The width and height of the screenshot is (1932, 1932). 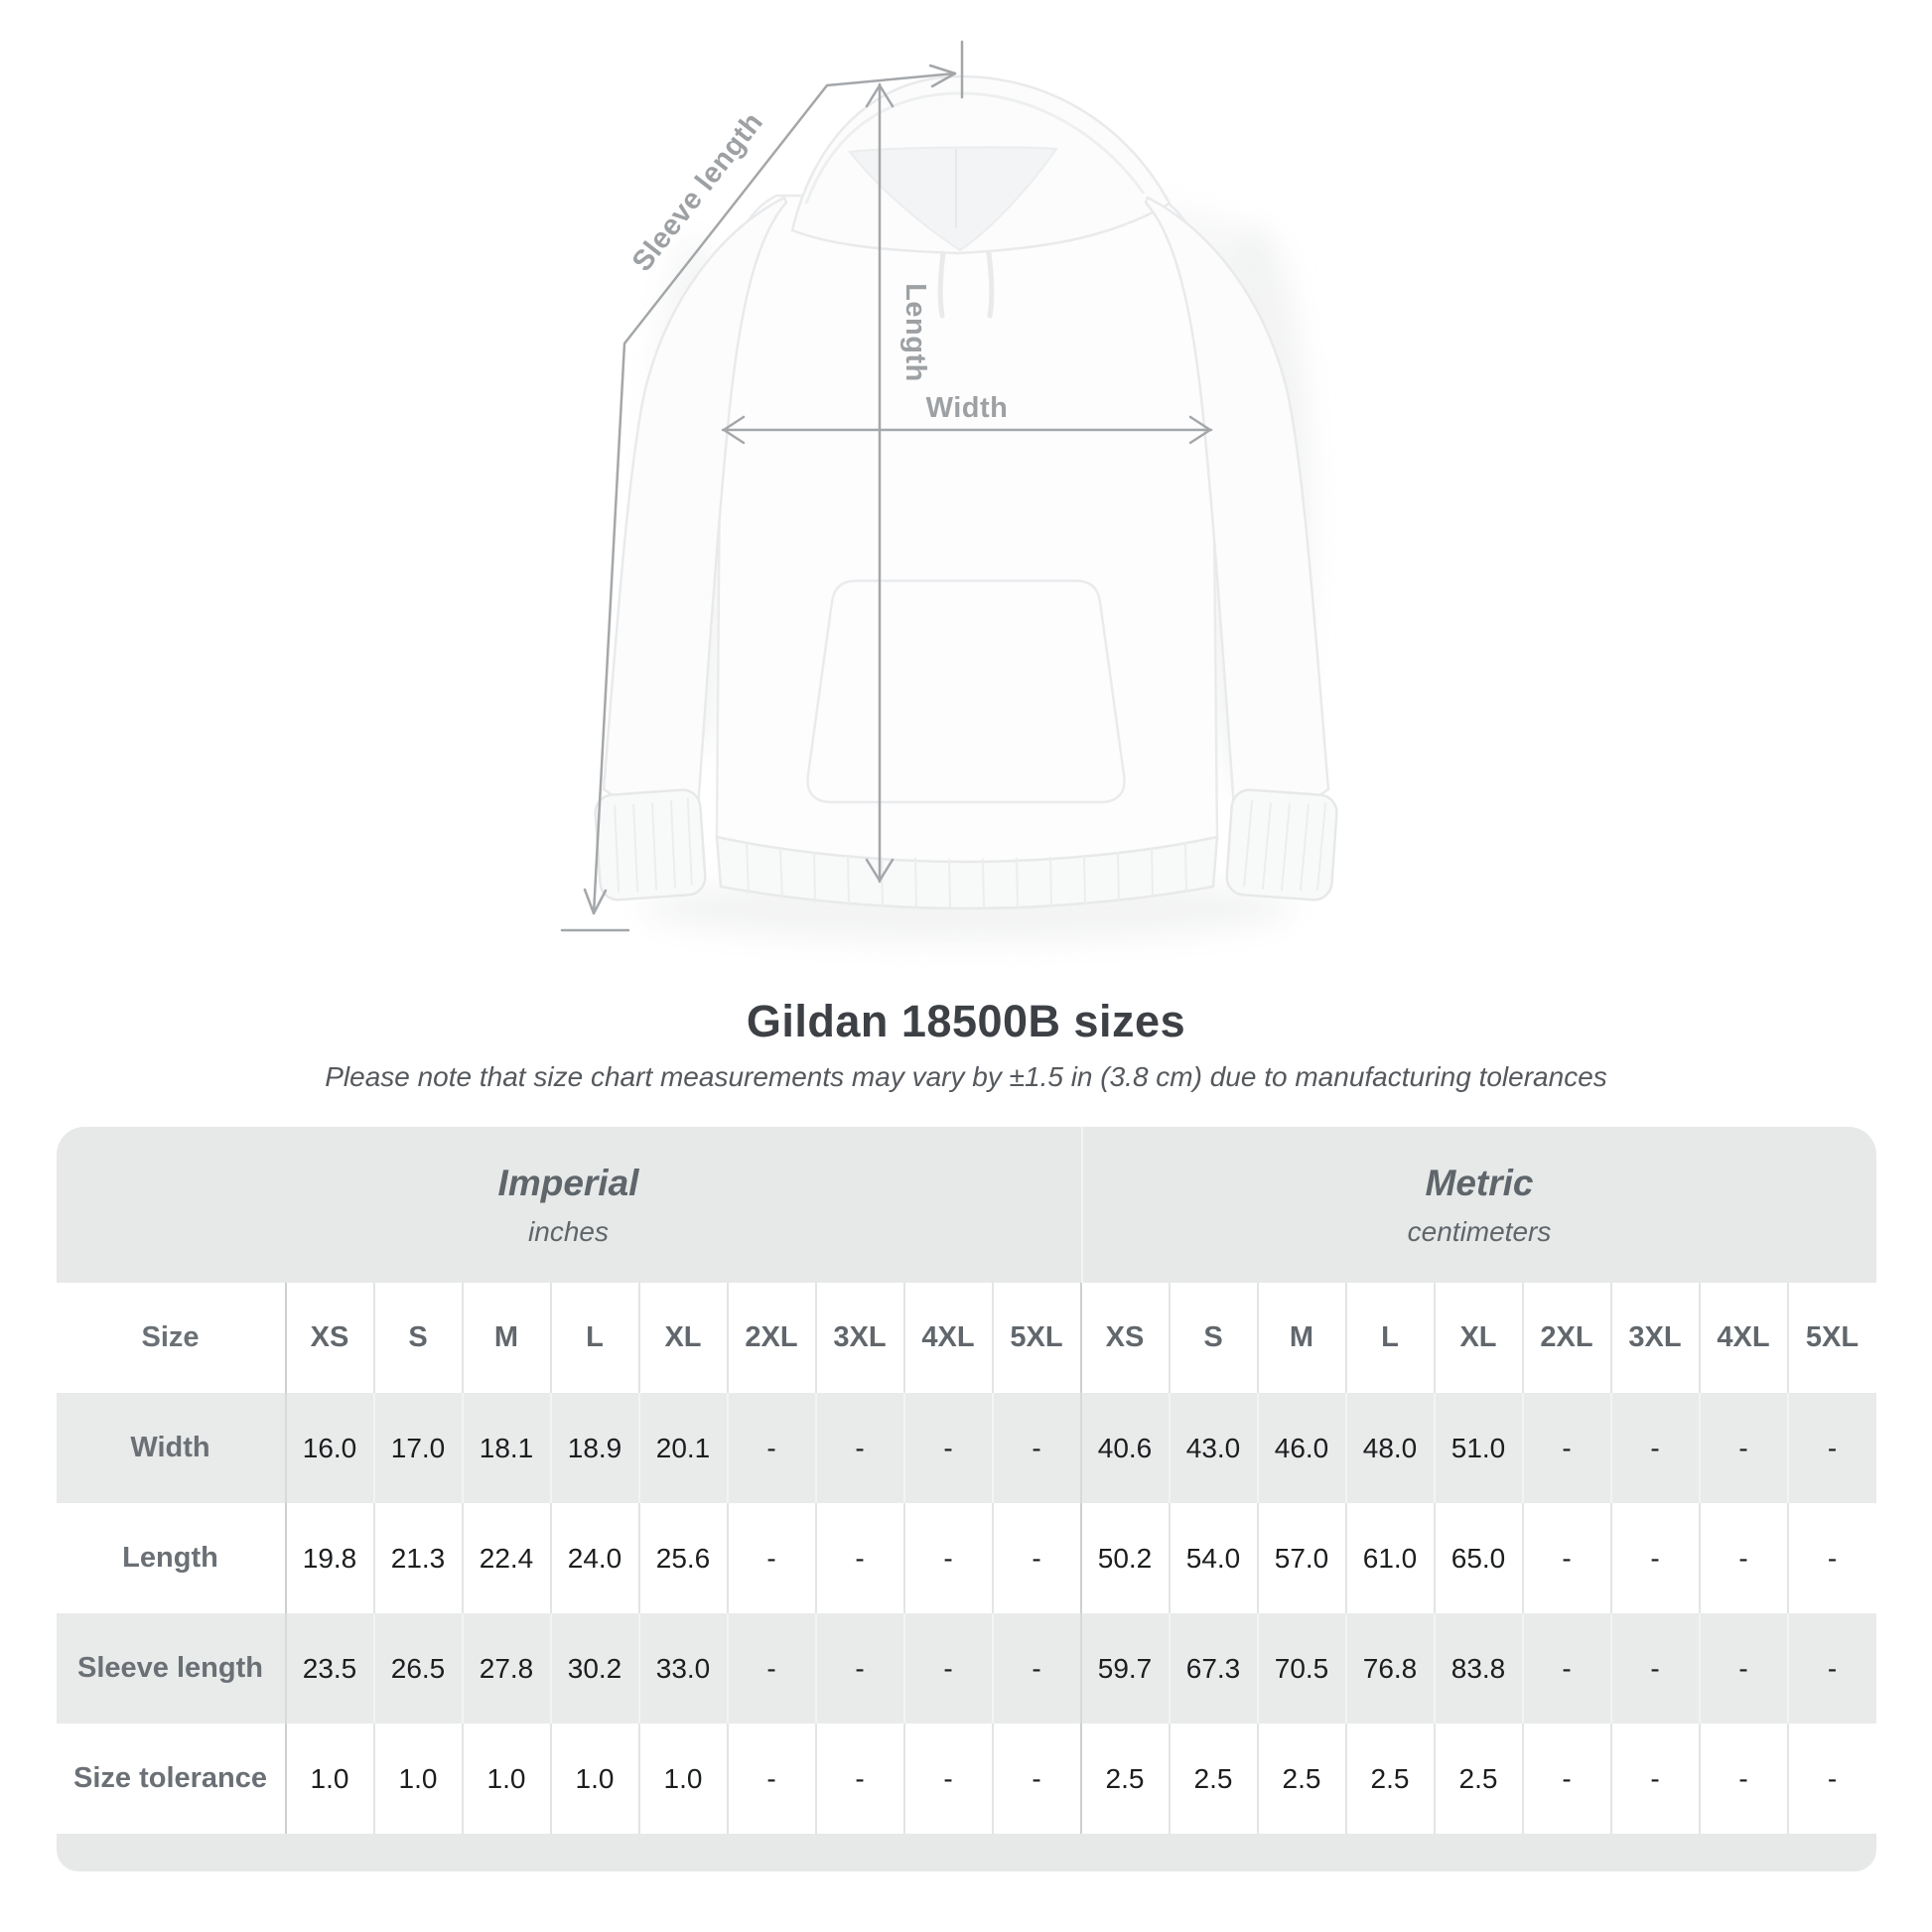 What do you see at coordinates (1124, 1779) in the screenshot?
I see `value-cell-metric-xs: 2.5` at bounding box center [1124, 1779].